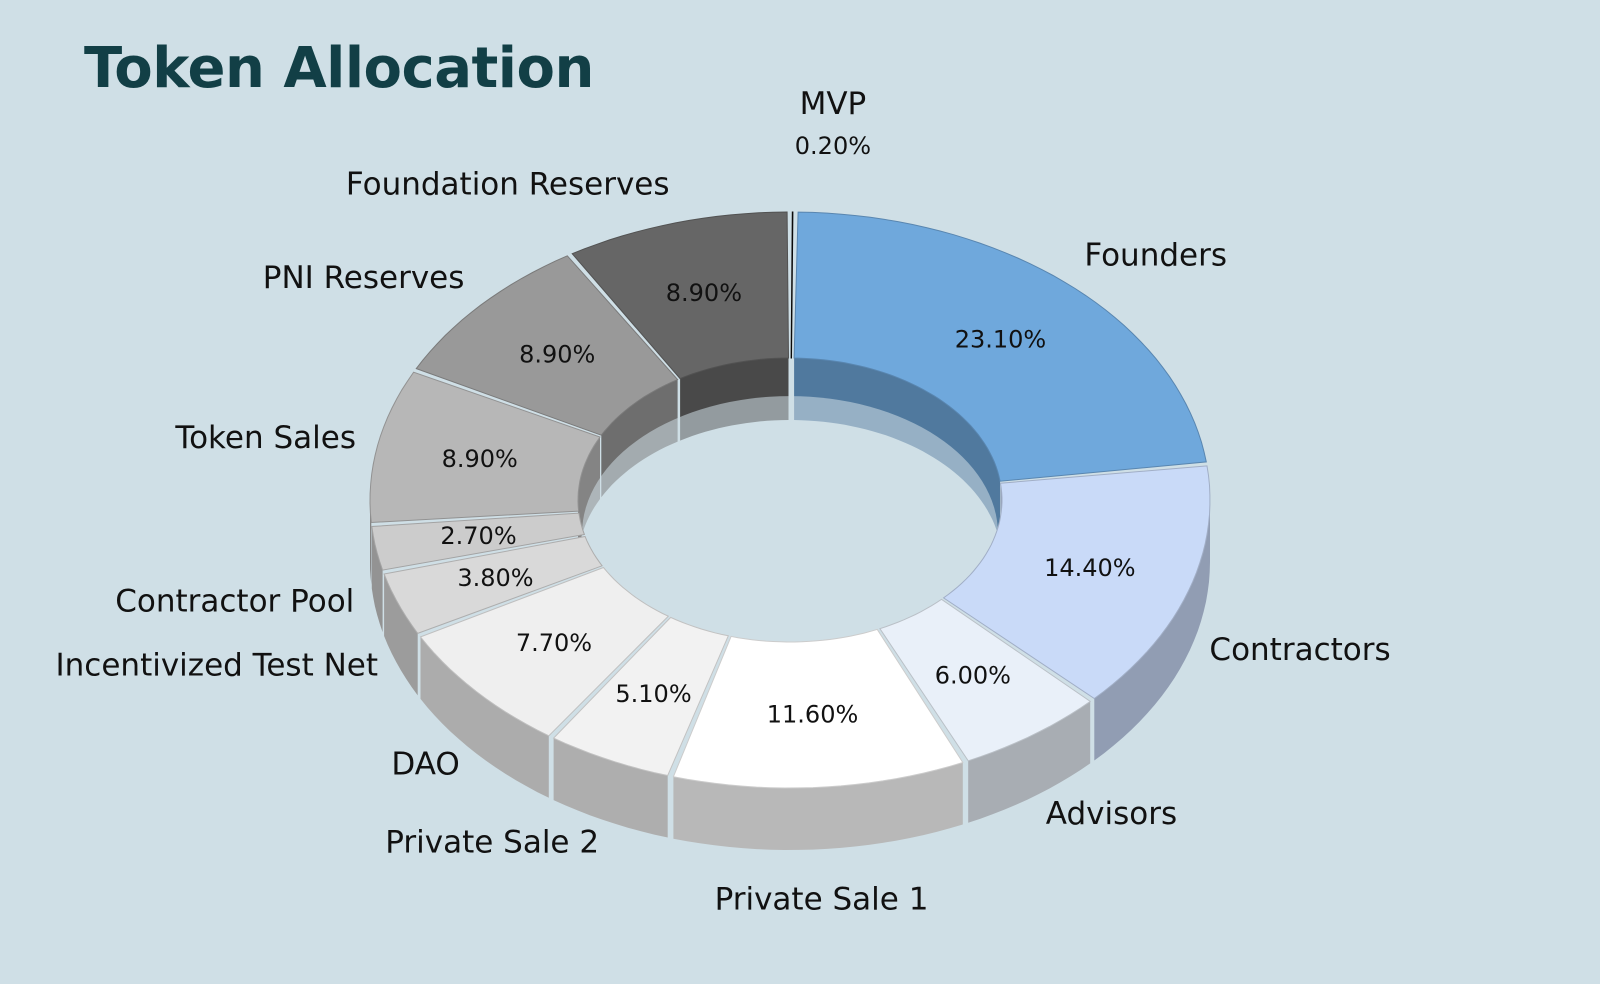 The image size is (1600, 984). I want to click on donut-hole, so click(790, 534).